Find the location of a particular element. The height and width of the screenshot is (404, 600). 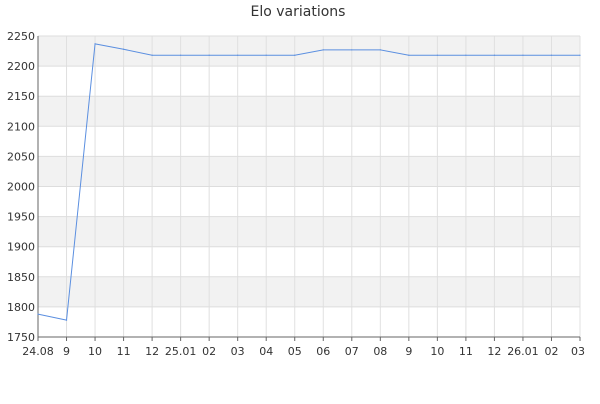

y-tick-label: 1750 is located at coordinates (21, 337).